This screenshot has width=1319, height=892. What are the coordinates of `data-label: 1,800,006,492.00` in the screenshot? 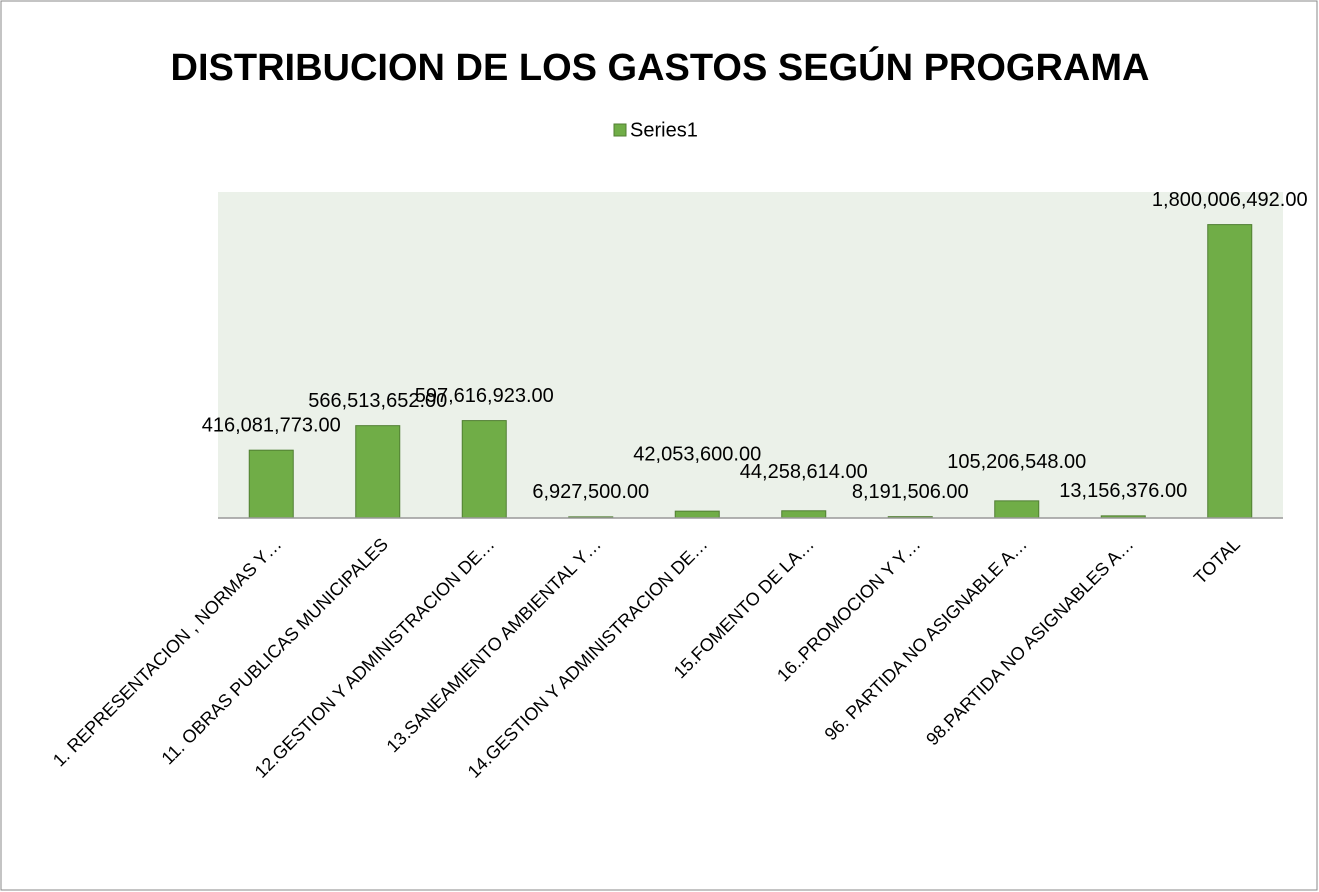 It's located at (1230, 200).